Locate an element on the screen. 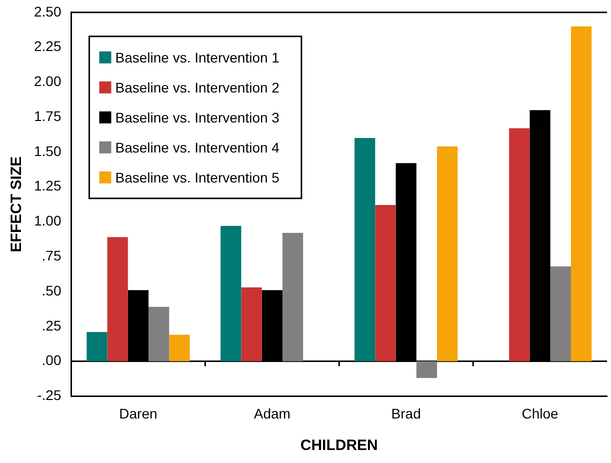 The width and height of the screenshot is (611, 463). y-tick-label: 2.00 is located at coordinates (48, 81).